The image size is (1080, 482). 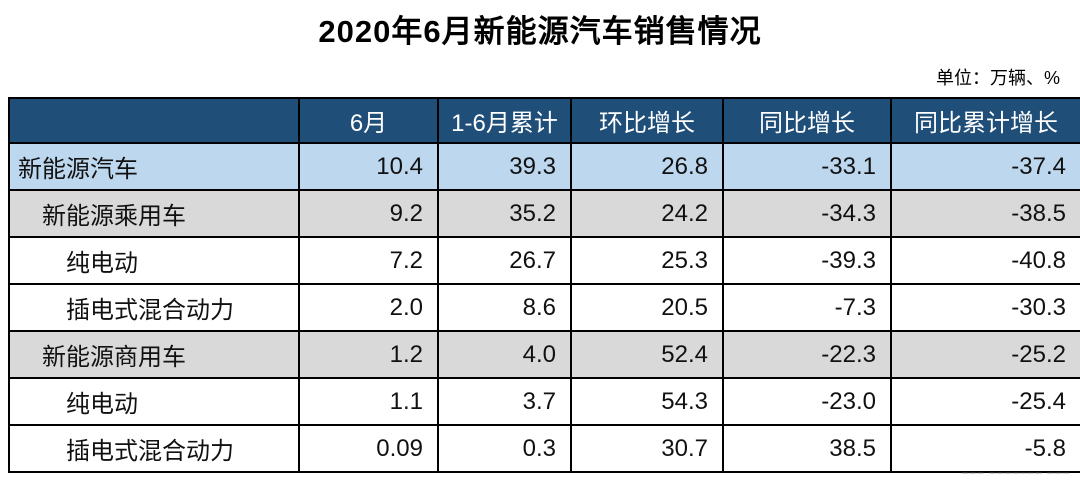 I want to click on cell-yoy-cum-growth: -5.8, so click(x=985, y=448).